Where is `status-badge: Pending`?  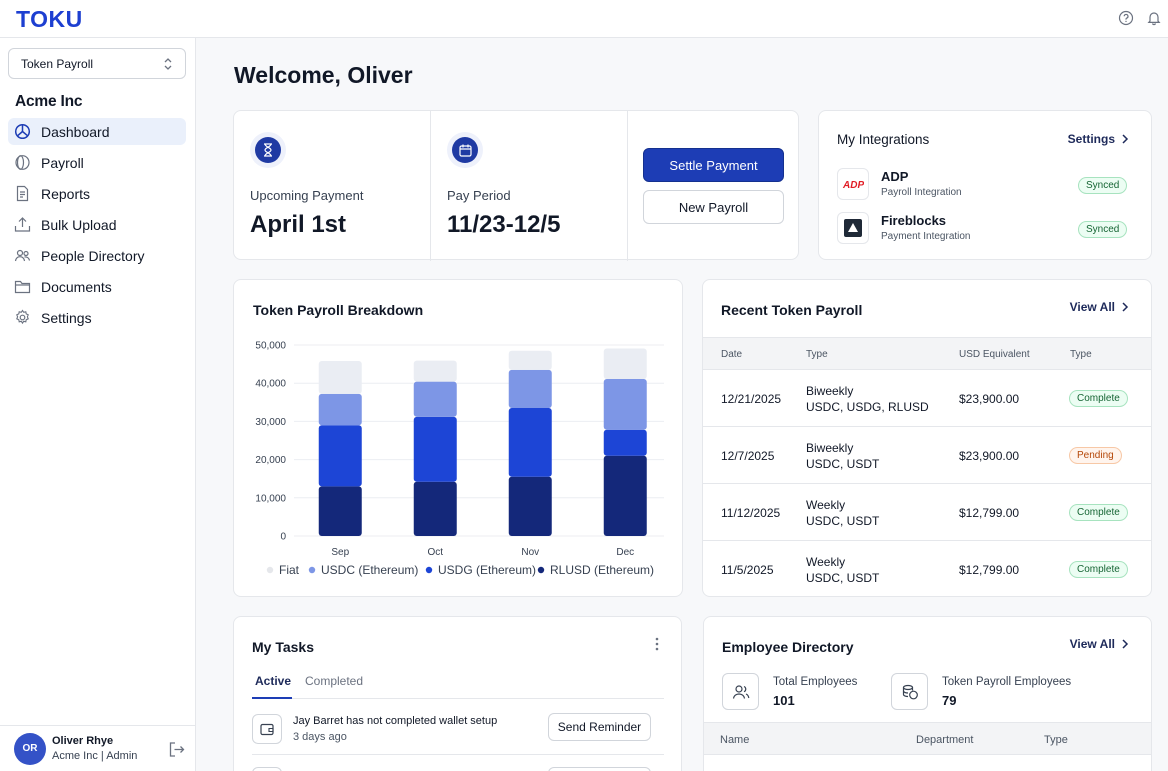 status-badge: Pending is located at coordinates (1095, 455).